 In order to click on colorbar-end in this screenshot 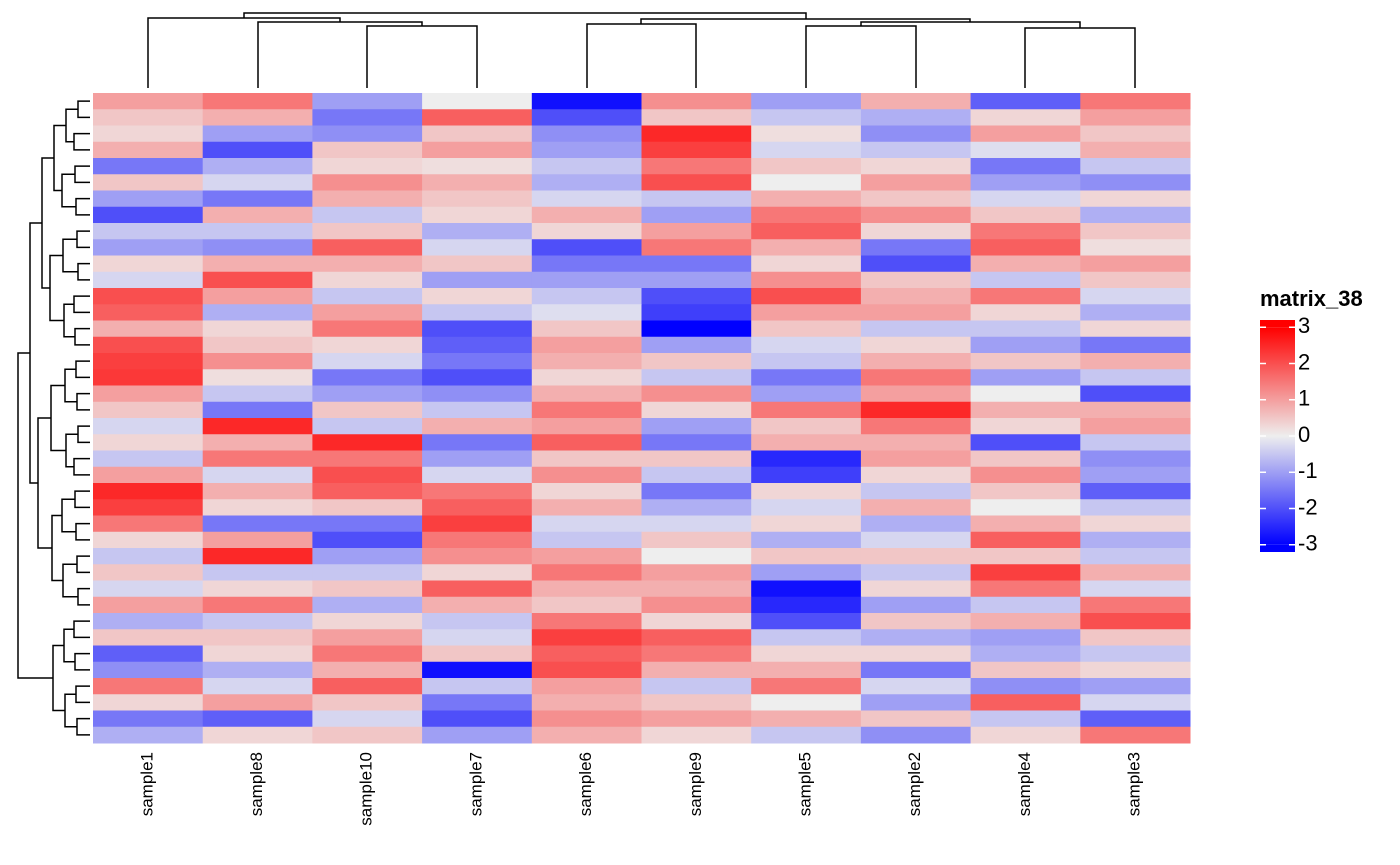, I will do `click(1277, 324)`.